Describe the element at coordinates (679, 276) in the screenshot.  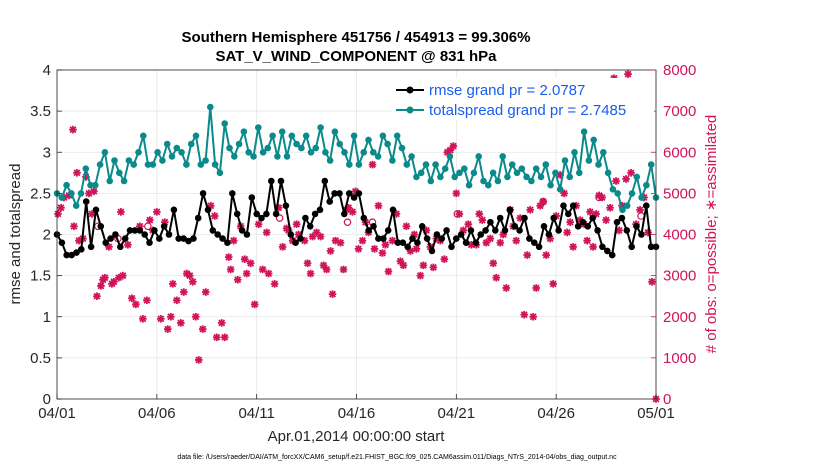
I see `y2-tick-label: 3000` at that location.